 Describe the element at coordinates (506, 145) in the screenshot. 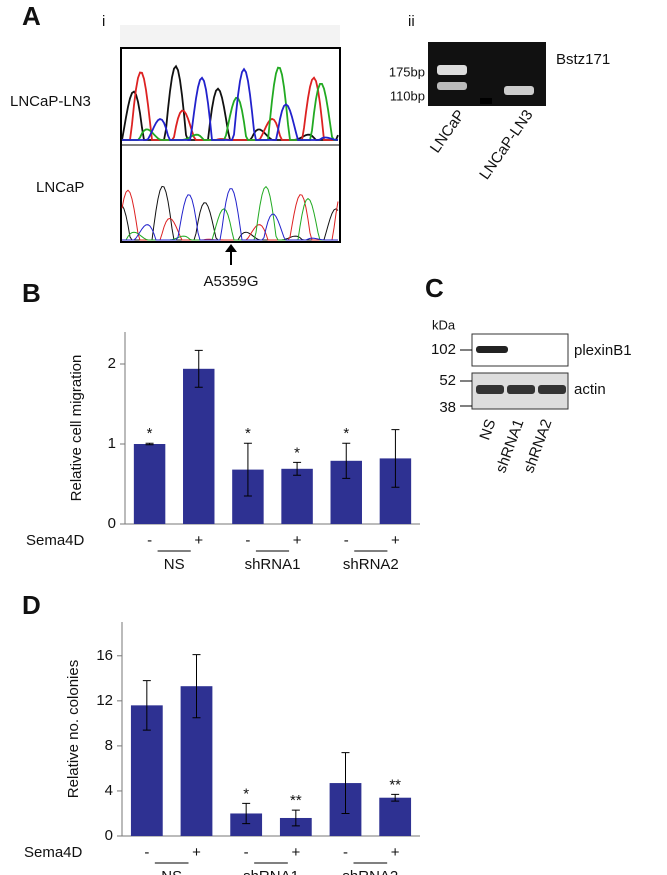

I see `lane-label: LNCaP-LN3` at that location.